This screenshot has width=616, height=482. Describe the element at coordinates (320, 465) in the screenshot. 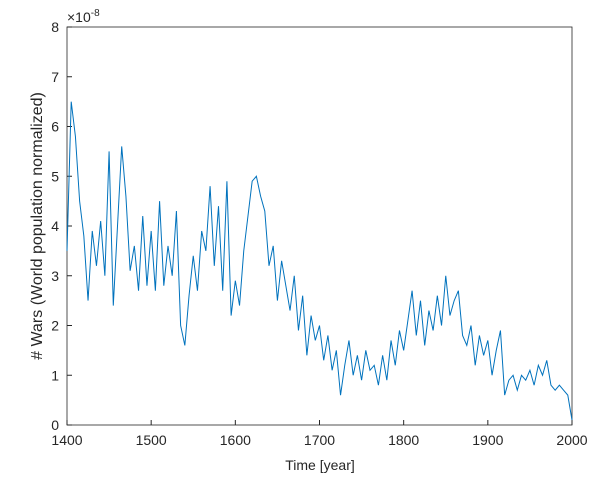

I see `x-axis-label: Time [year]` at that location.